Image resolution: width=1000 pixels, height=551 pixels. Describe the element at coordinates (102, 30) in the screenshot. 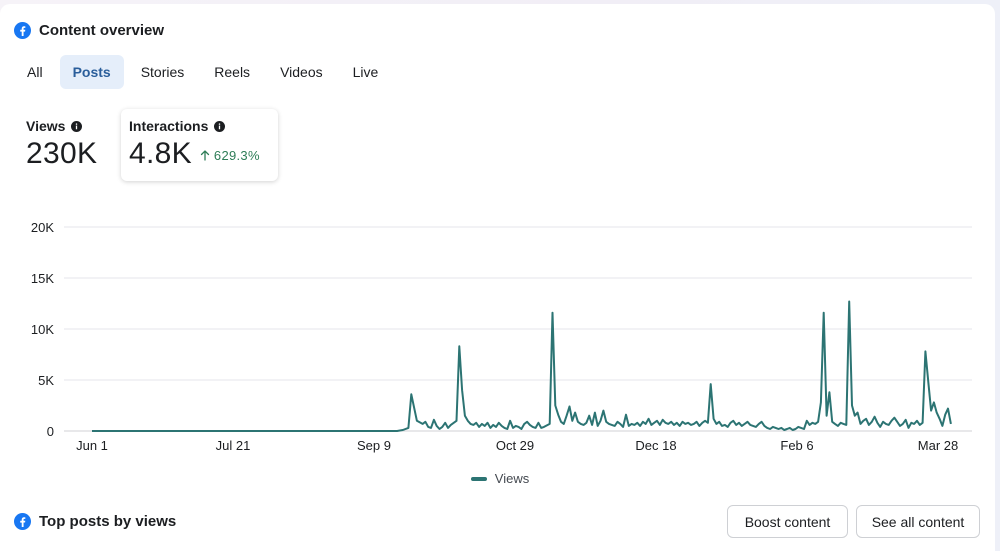

I see `page-title: Content overview` at that location.